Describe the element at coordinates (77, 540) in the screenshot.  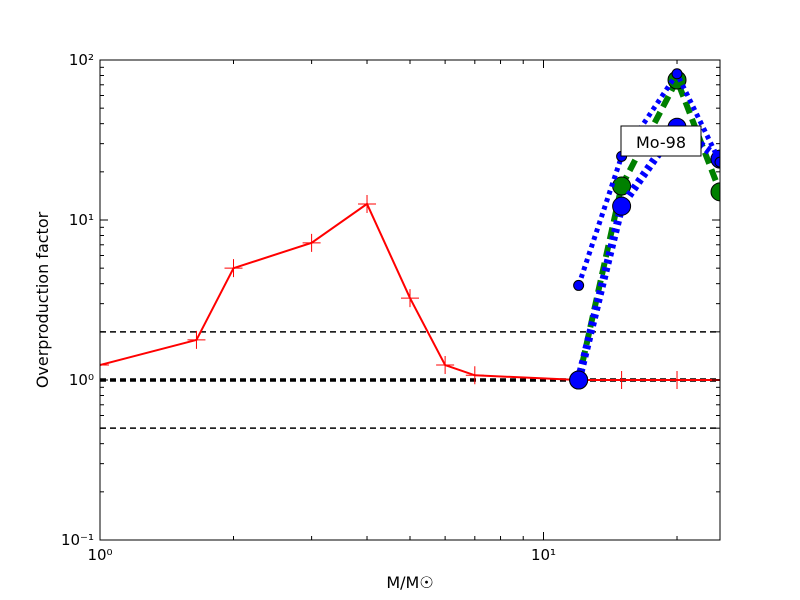
I see `y-tick-label: 10⁻¹` at that location.